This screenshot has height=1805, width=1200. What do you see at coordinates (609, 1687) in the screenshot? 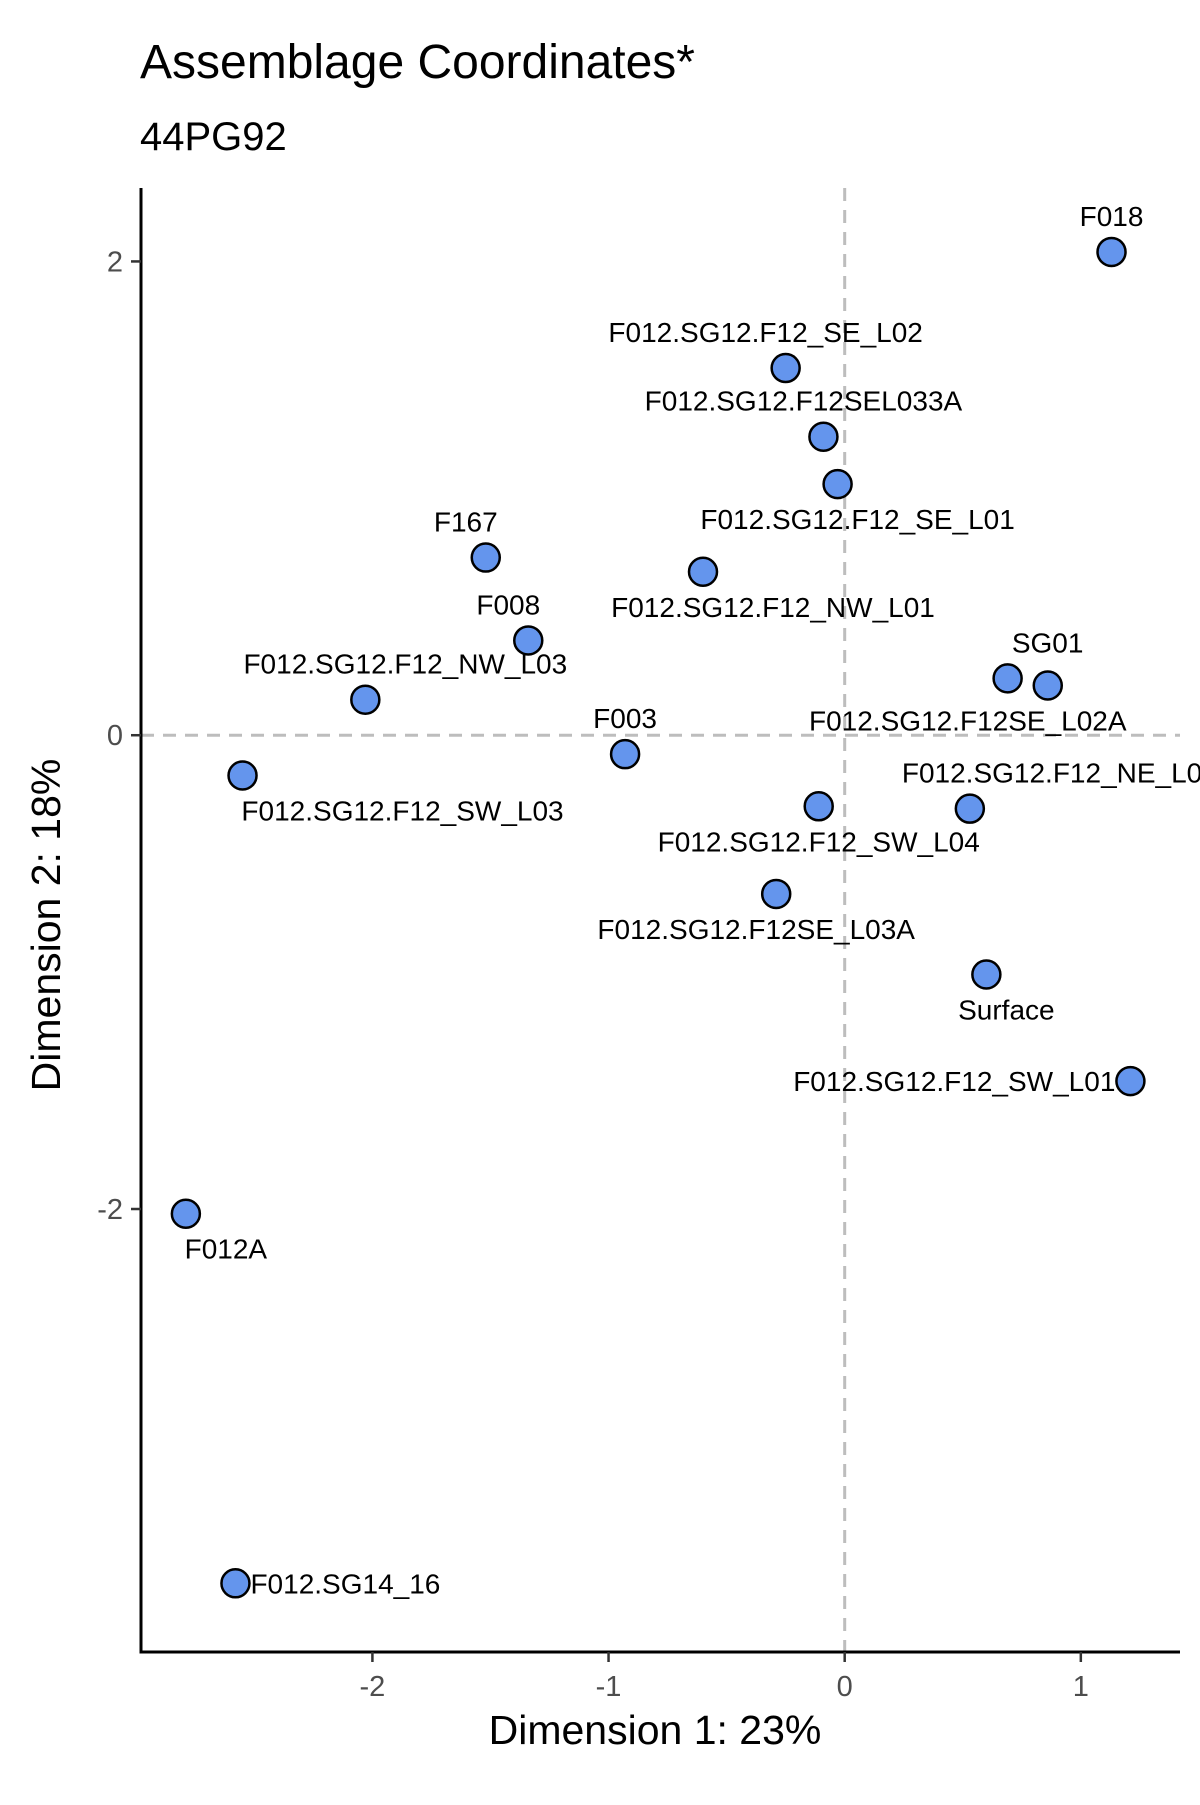
I see `x-tick-label: -1` at bounding box center [609, 1687].